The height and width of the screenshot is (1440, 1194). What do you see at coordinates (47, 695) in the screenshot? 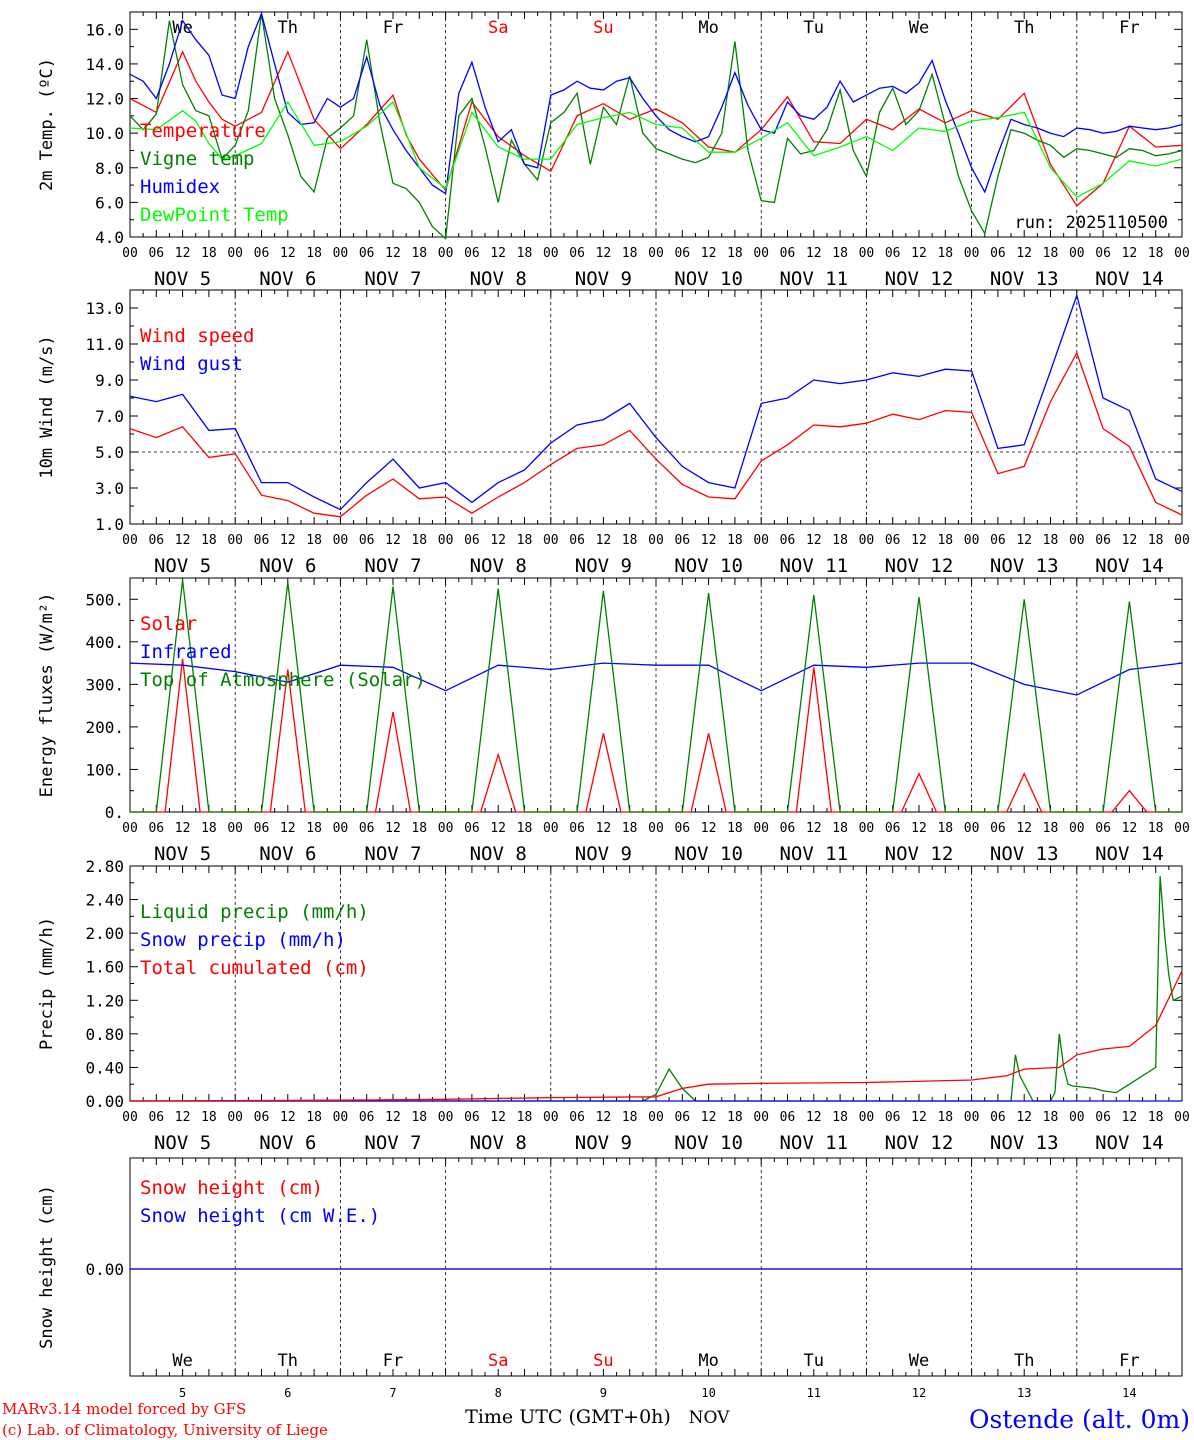
I see `y-axis-label: Energy fluxes (W/m²)` at bounding box center [47, 695].